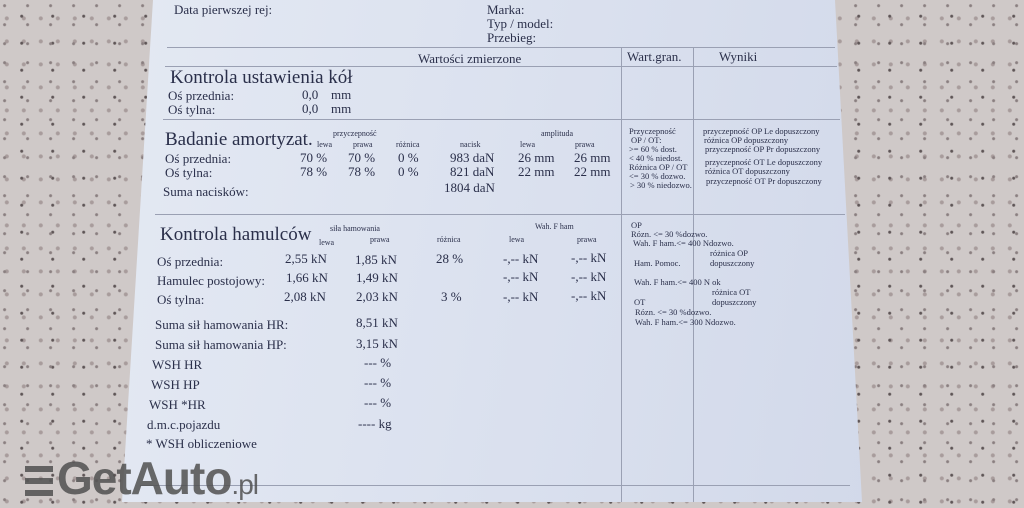 The height and width of the screenshot is (508, 1024). What do you see at coordinates (451, 296) in the screenshot?
I see `diff-value: 3 %` at bounding box center [451, 296].